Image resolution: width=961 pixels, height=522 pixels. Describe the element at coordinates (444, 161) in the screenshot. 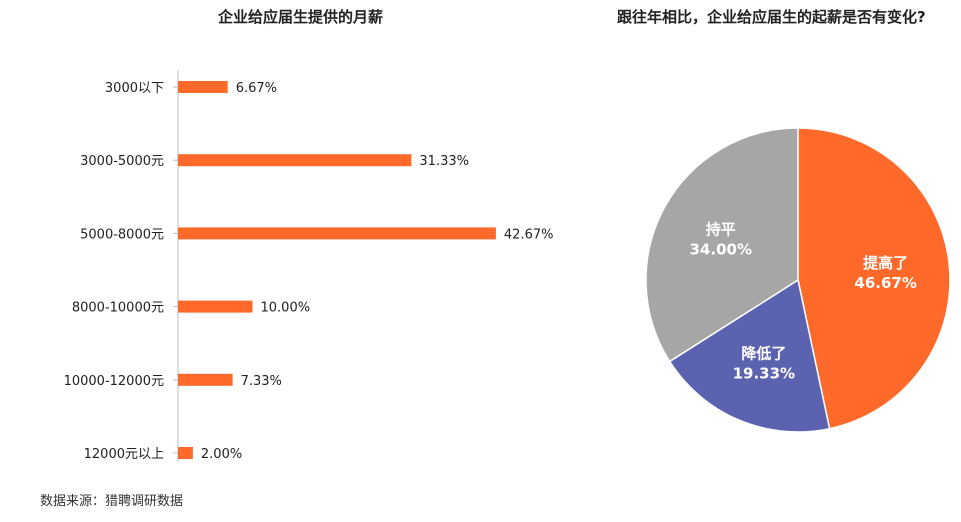

I see `bar-value-label: 31.33%` at that location.